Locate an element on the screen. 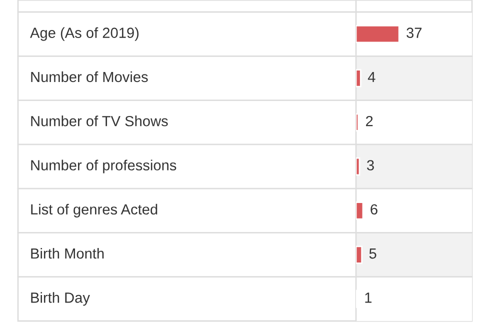 The image size is (500, 323). data-label: 4 is located at coordinates (372, 77).